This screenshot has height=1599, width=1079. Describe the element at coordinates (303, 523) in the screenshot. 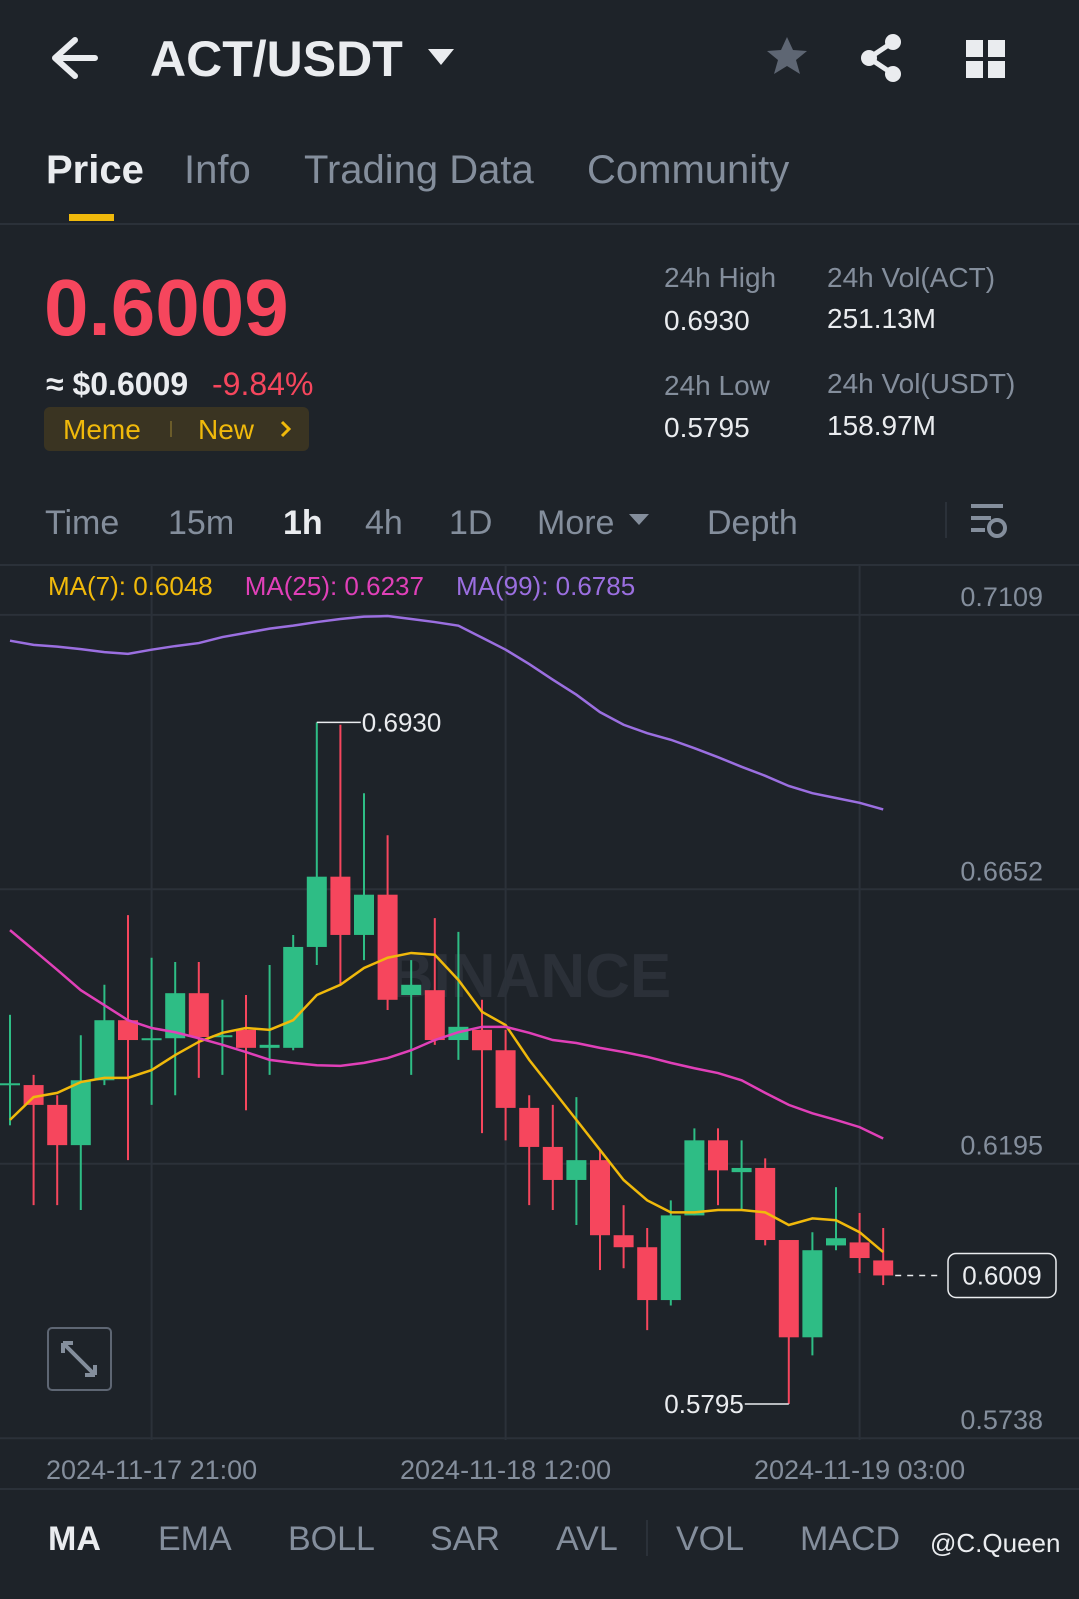

I see `interval: 1h` at that location.